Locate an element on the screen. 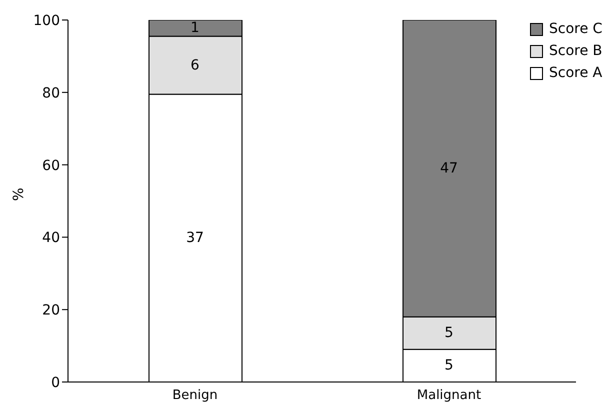  x-tick-label: Malignant is located at coordinates (449, 396).